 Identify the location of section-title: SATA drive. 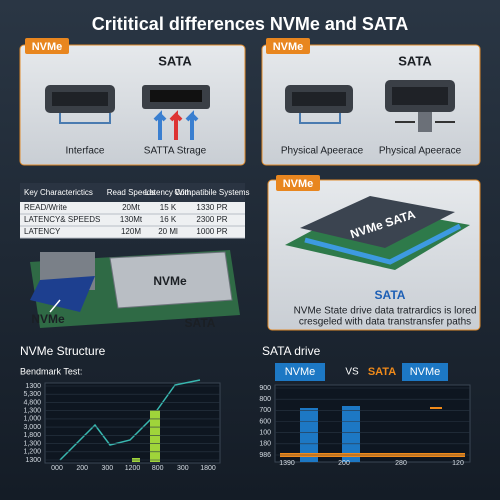
(291, 351).